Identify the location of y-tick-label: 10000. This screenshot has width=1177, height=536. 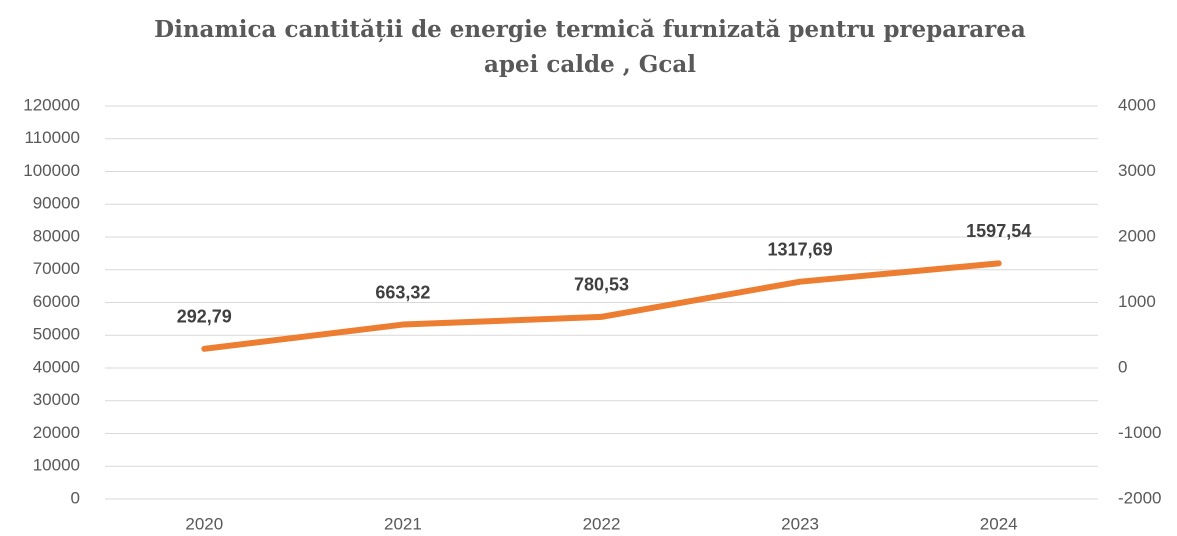
(56, 465).